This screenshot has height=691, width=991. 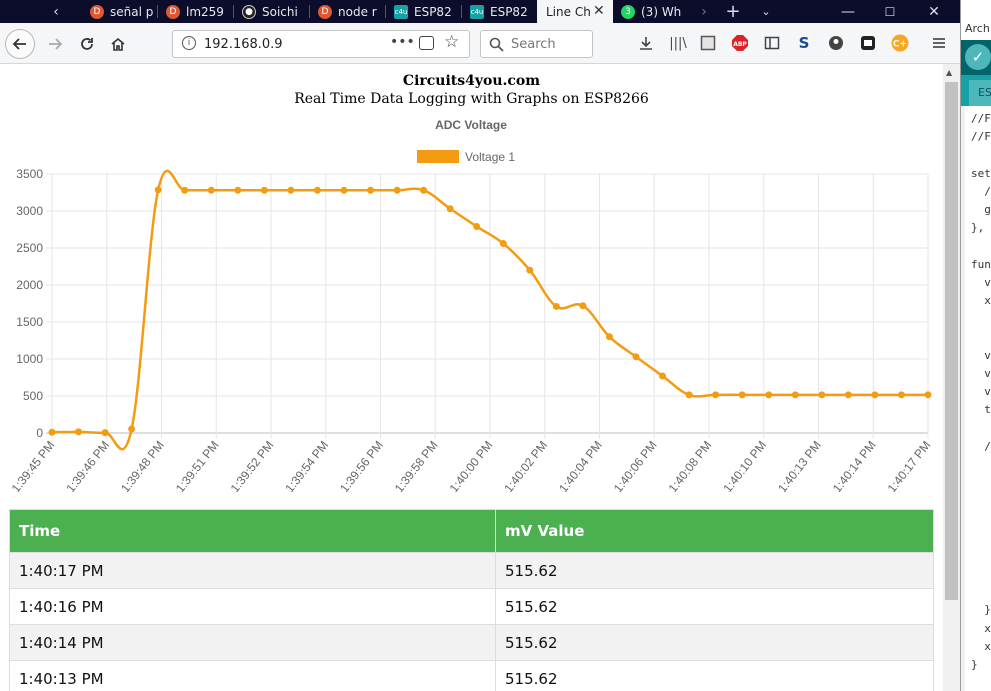 What do you see at coordinates (189, 43) in the screenshot?
I see `info-icon: i` at bounding box center [189, 43].